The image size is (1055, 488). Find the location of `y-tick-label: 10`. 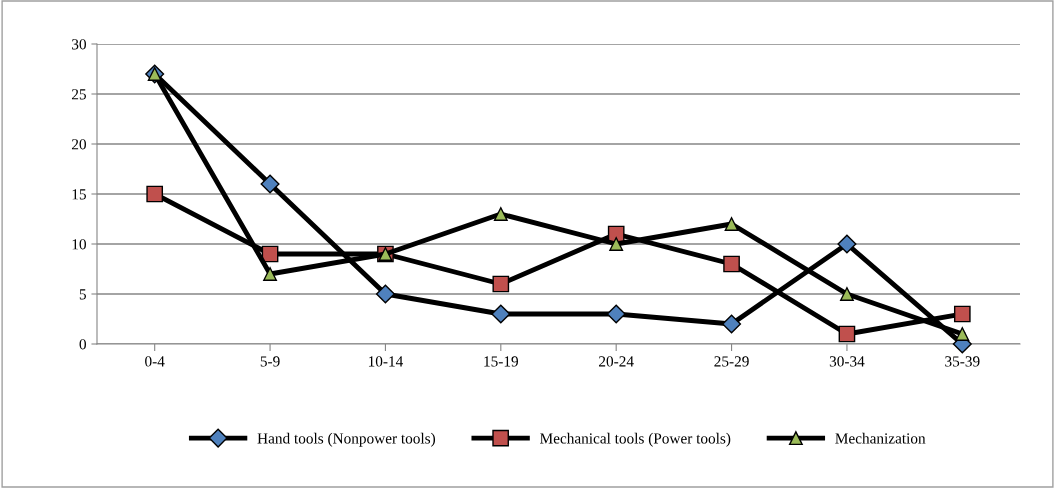

y-tick-label: 10 is located at coordinates (79, 244).